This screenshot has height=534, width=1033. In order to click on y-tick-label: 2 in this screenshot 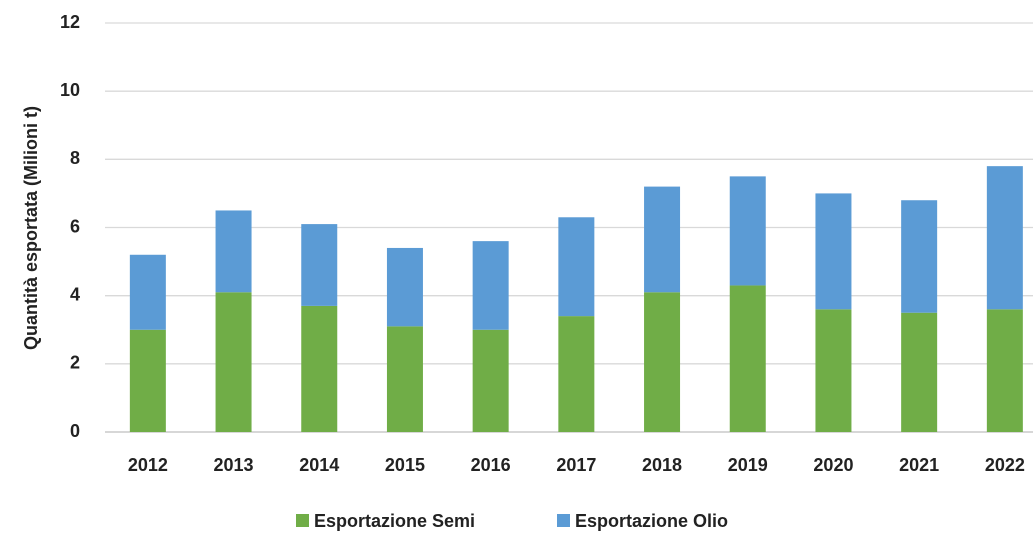, I will do `click(75, 363)`.